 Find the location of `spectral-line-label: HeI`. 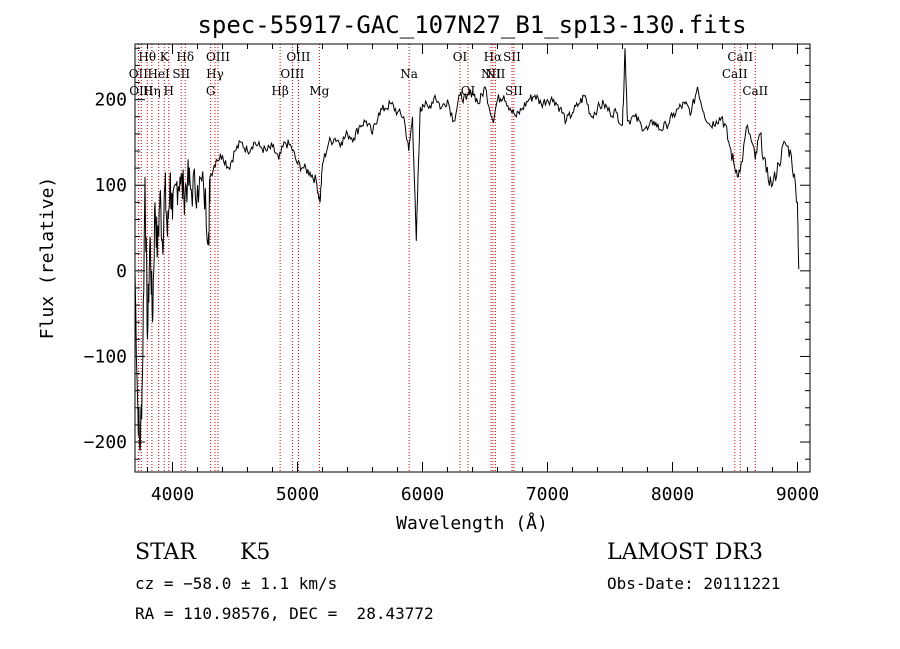

spectral-line-label: HeI is located at coordinates (158, 74).